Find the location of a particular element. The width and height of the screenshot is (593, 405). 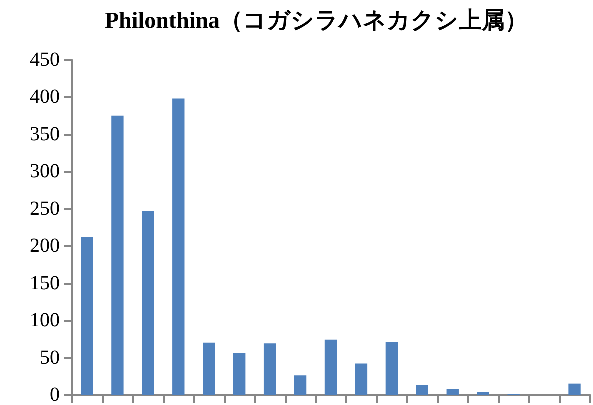

y-tick-label: 300 is located at coordinates (45, 171).